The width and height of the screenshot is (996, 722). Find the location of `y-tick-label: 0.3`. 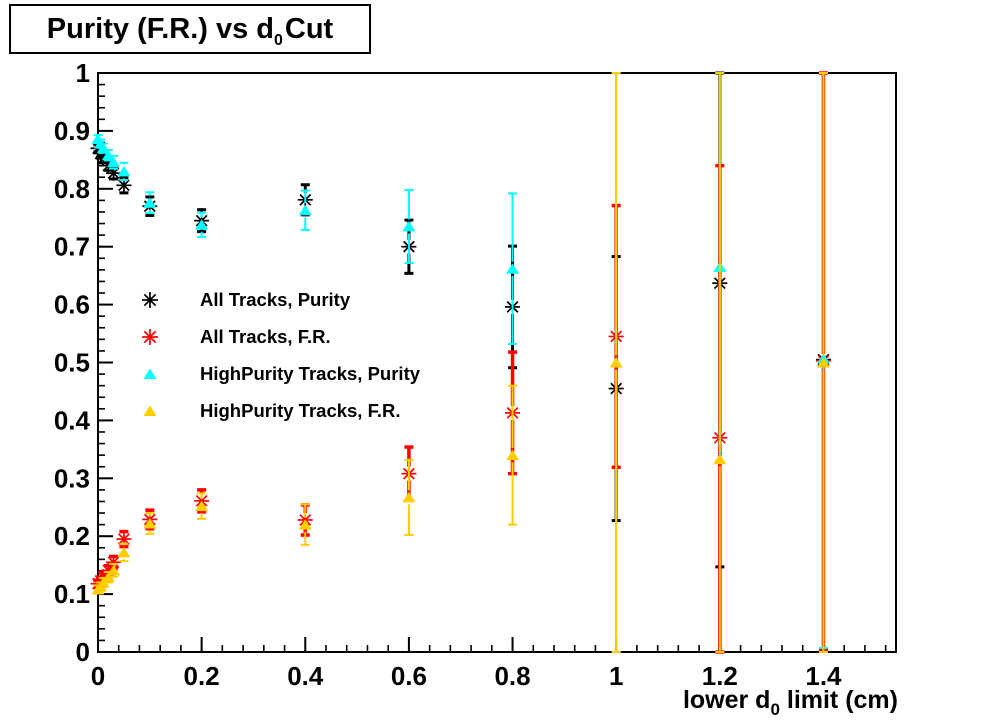

y-tick-label: 0.3 is located at coordinates (72, 478).